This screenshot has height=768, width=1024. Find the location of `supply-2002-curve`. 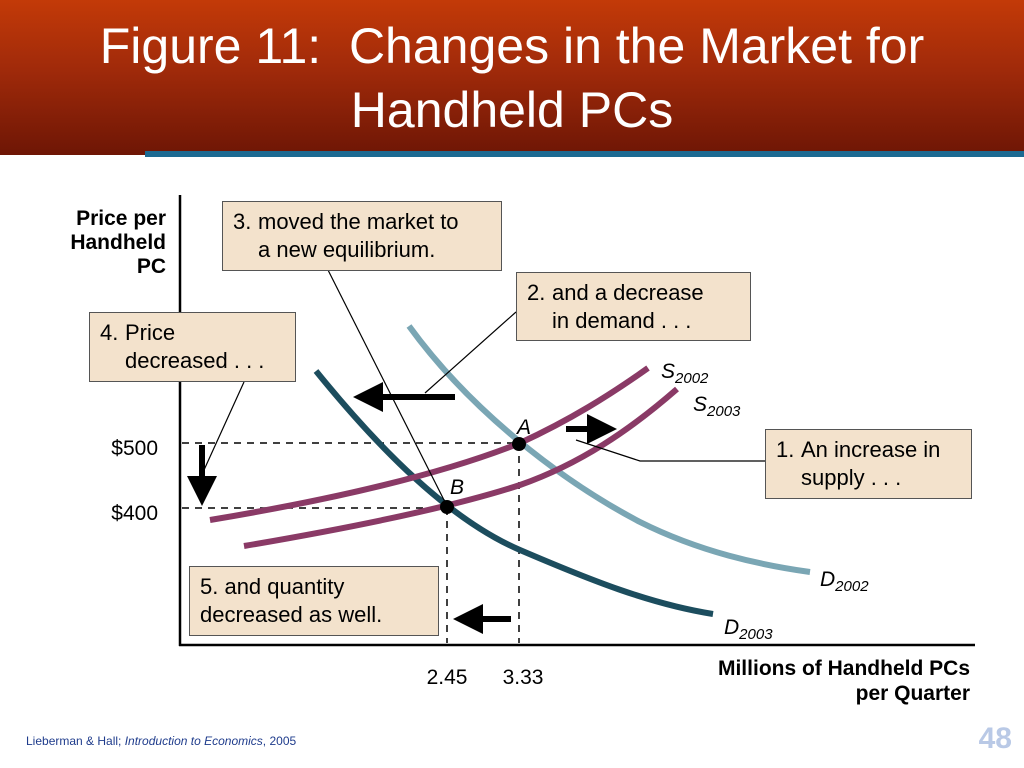

supply-2002-curve is located at coordinates (429, 444).